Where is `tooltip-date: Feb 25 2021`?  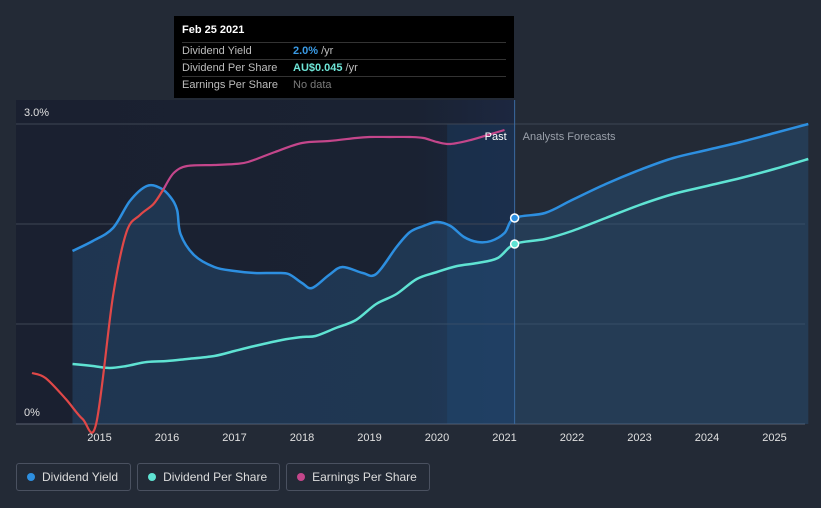
tooltip-date: Feb 25 2021 is located at coordinates (213, 30).